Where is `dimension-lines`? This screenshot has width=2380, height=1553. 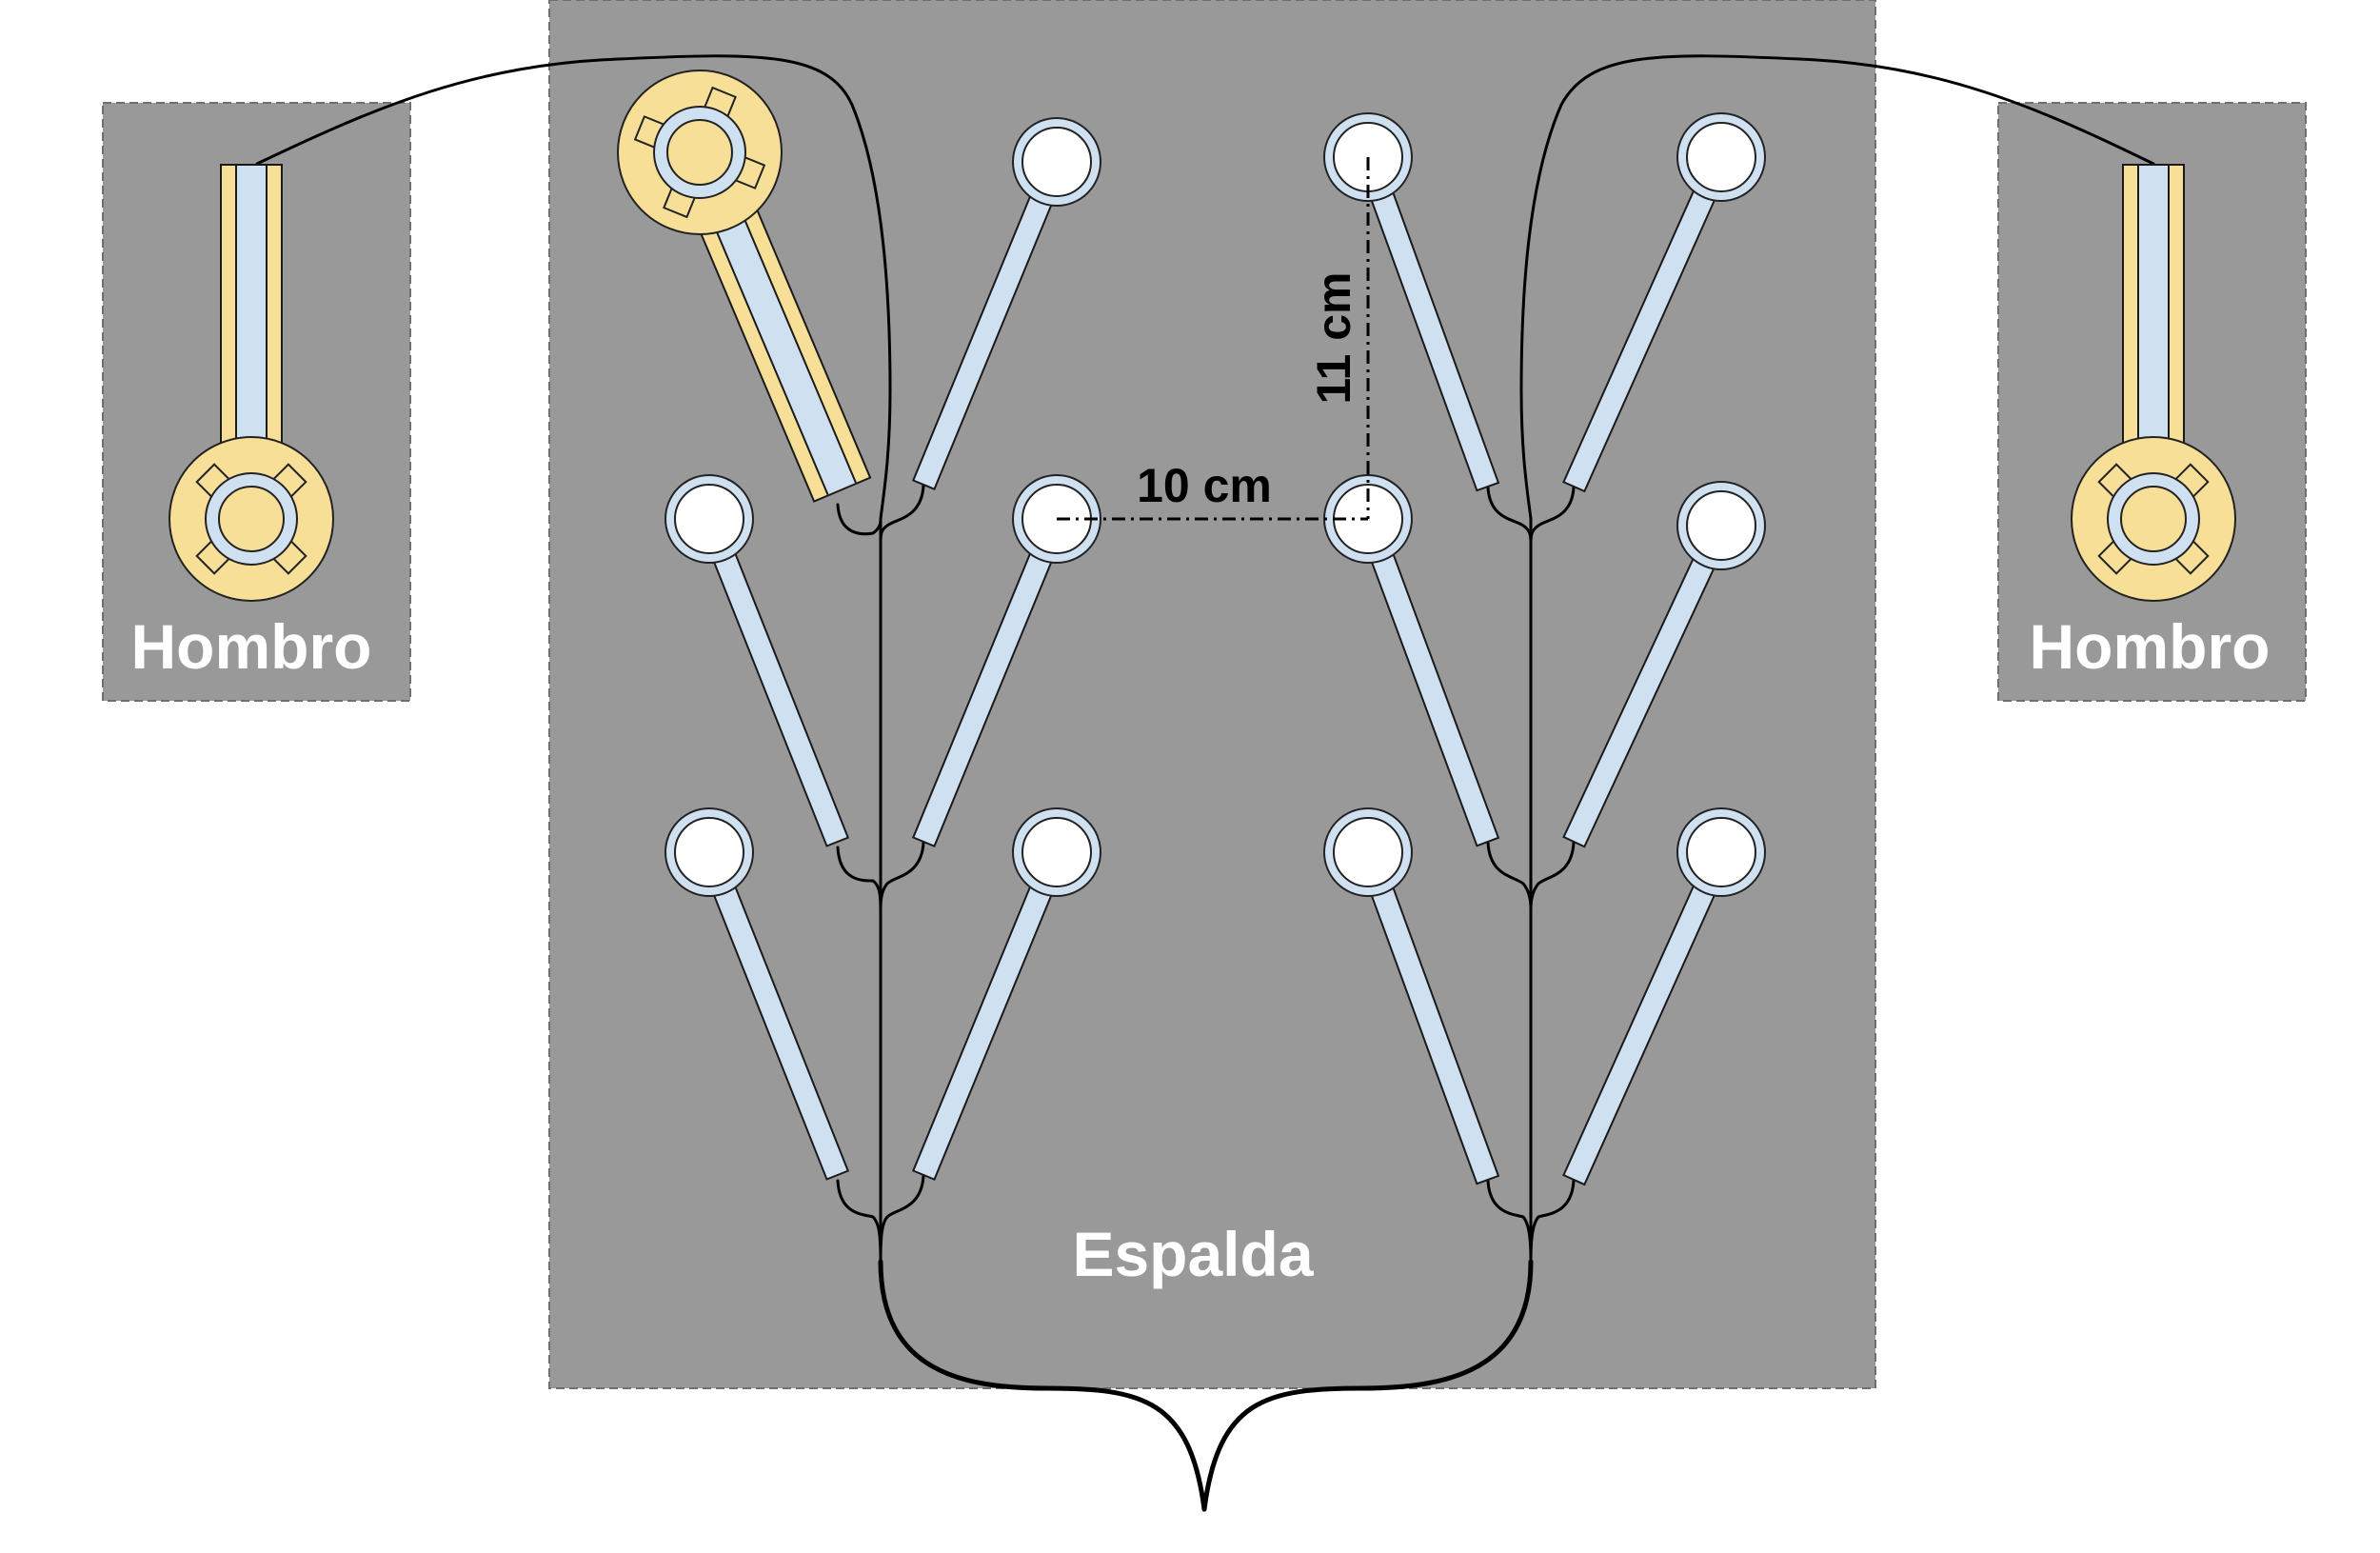 dimension-lines is located at coordinates (1213, 339).